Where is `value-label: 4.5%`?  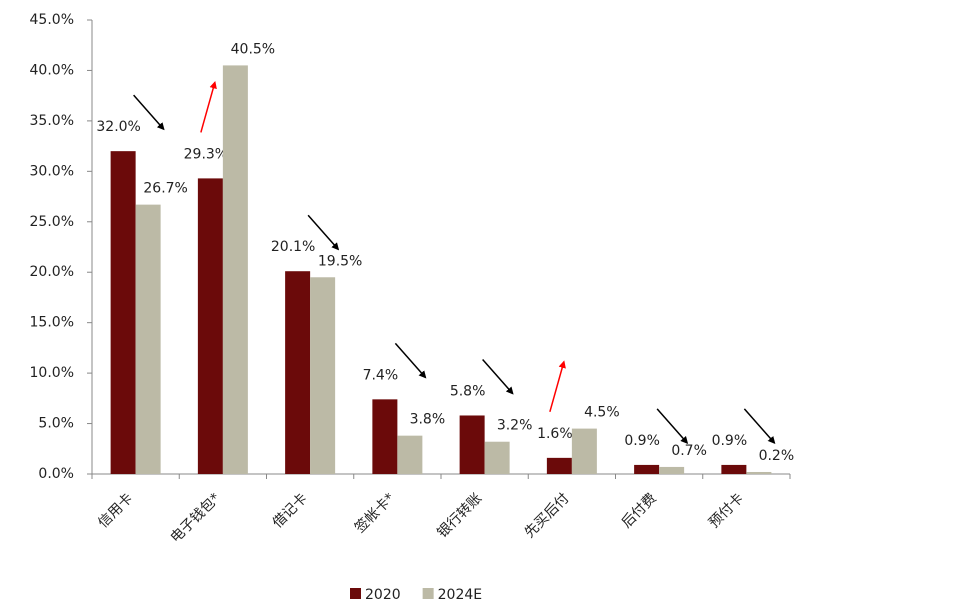
value-label: 4.5% is located at coordinates (602, 413).